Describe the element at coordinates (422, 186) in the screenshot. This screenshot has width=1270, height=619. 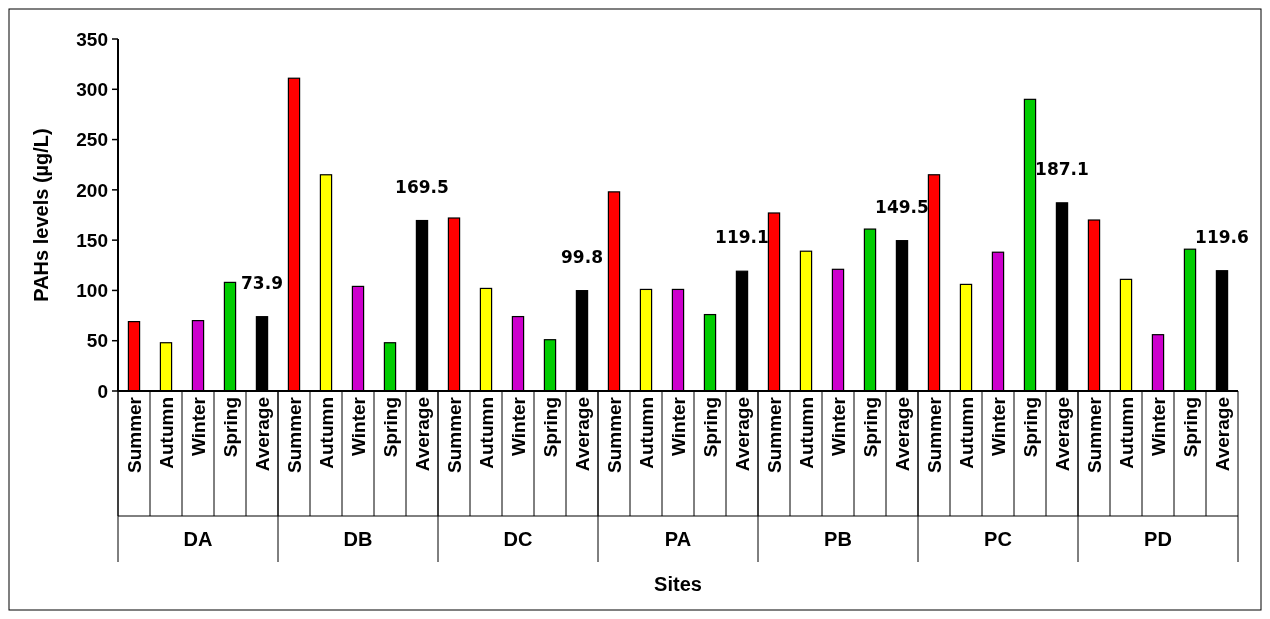
I see `data-label: 169.5` at that location.